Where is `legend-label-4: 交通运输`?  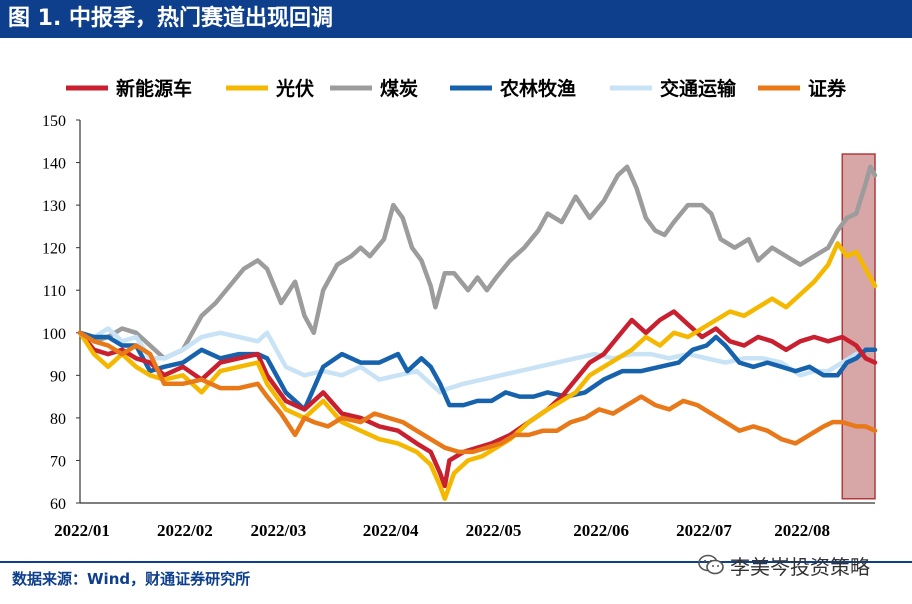 legend-label-4: 交通运输 is located at coordinates (698, 88).